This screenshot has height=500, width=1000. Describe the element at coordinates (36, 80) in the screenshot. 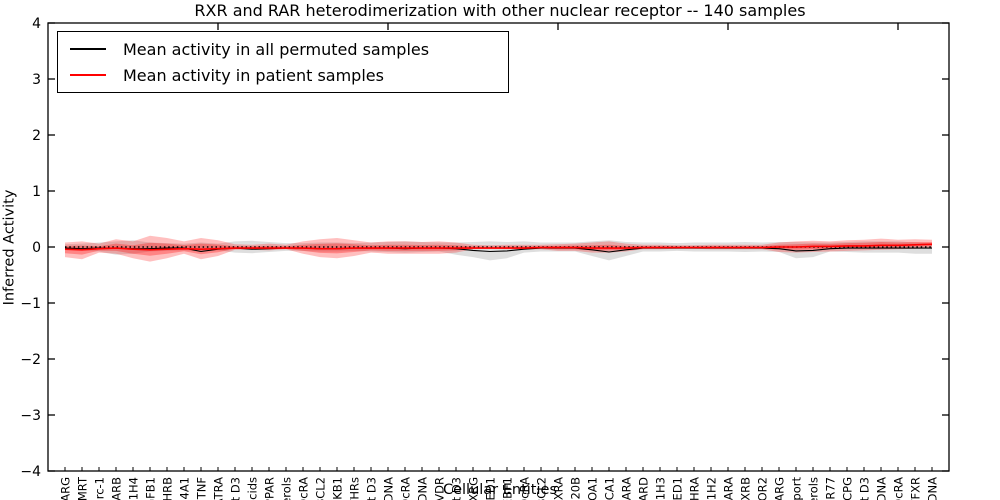

I see `y-tick-label: 3` at that location.